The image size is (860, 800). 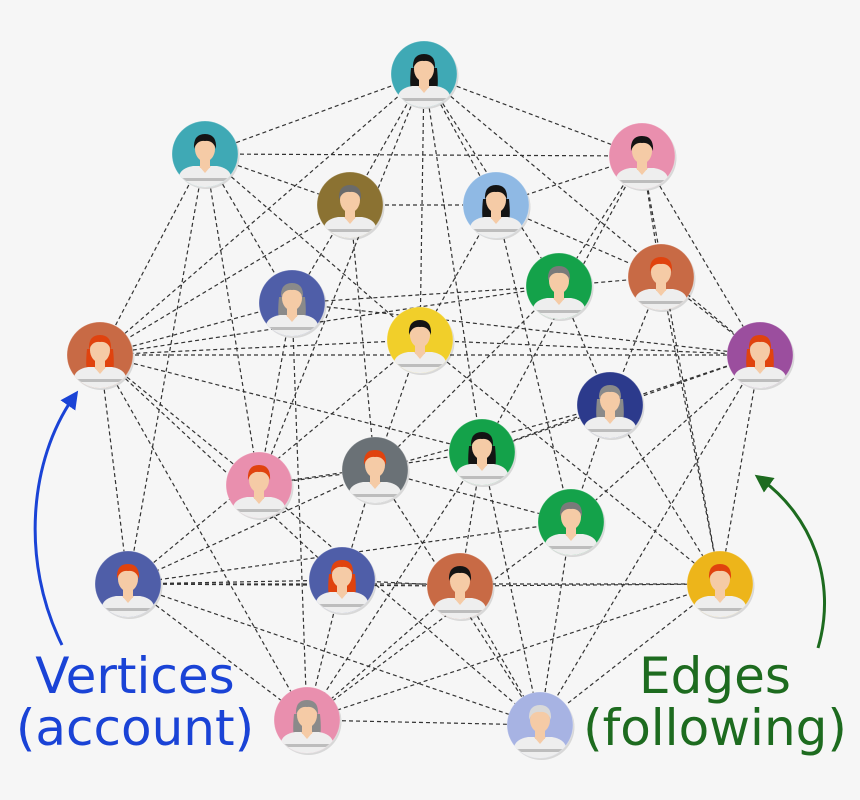 I want to click on edges-label: Edges (following), so click(x=715, y=702).